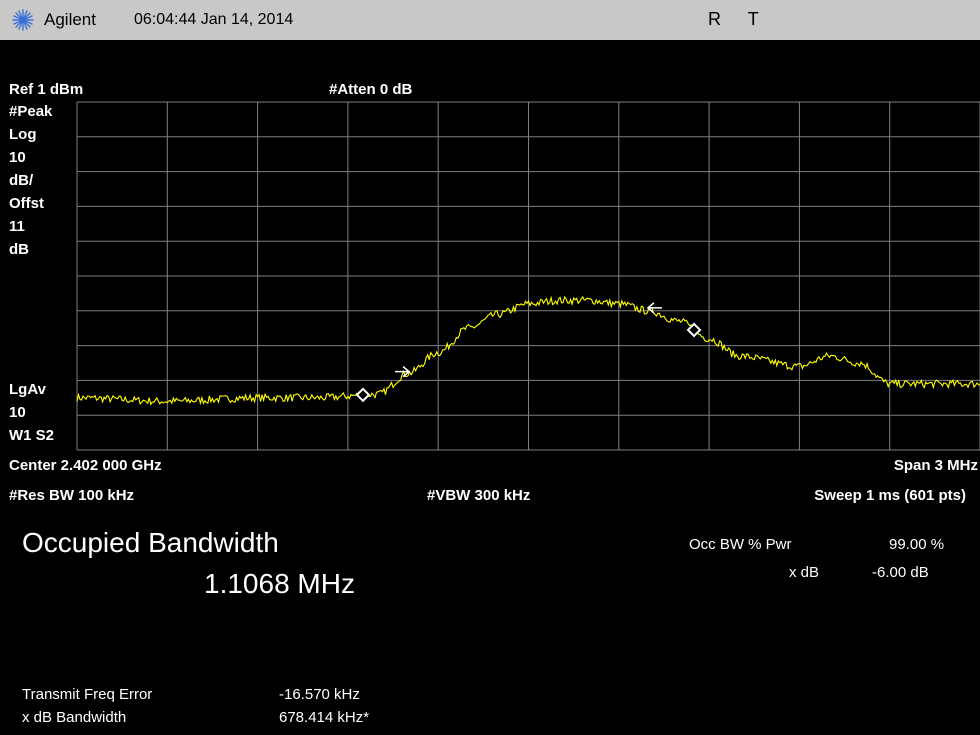 This screenshot has width=980, height=735. I want to click on occ-bw-pwr-value: 99.00 %, so click(917, 544).